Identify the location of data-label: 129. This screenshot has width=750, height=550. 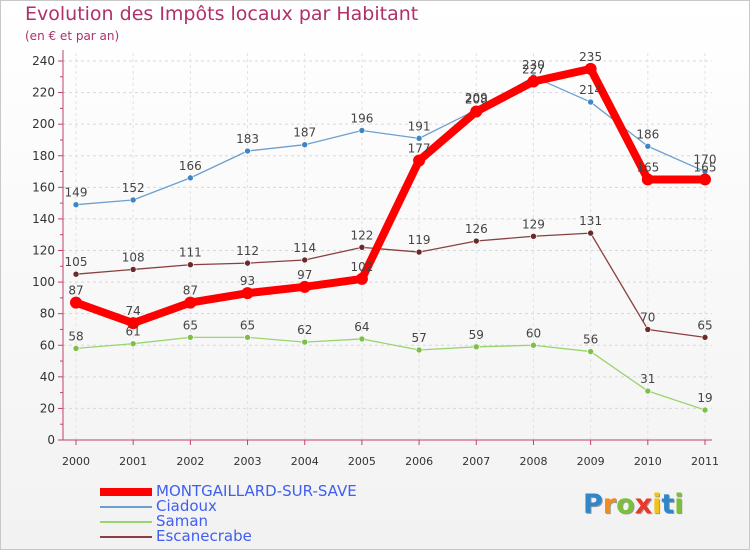
(533, 224).